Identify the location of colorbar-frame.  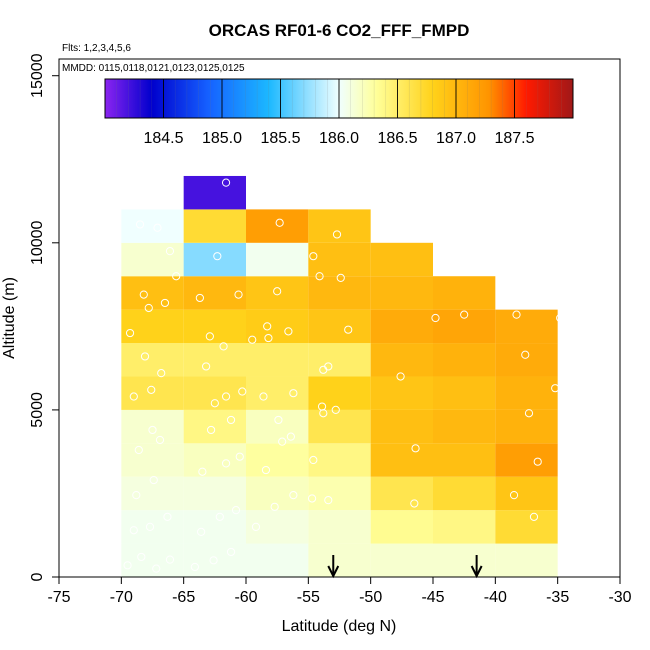
(339, 98).